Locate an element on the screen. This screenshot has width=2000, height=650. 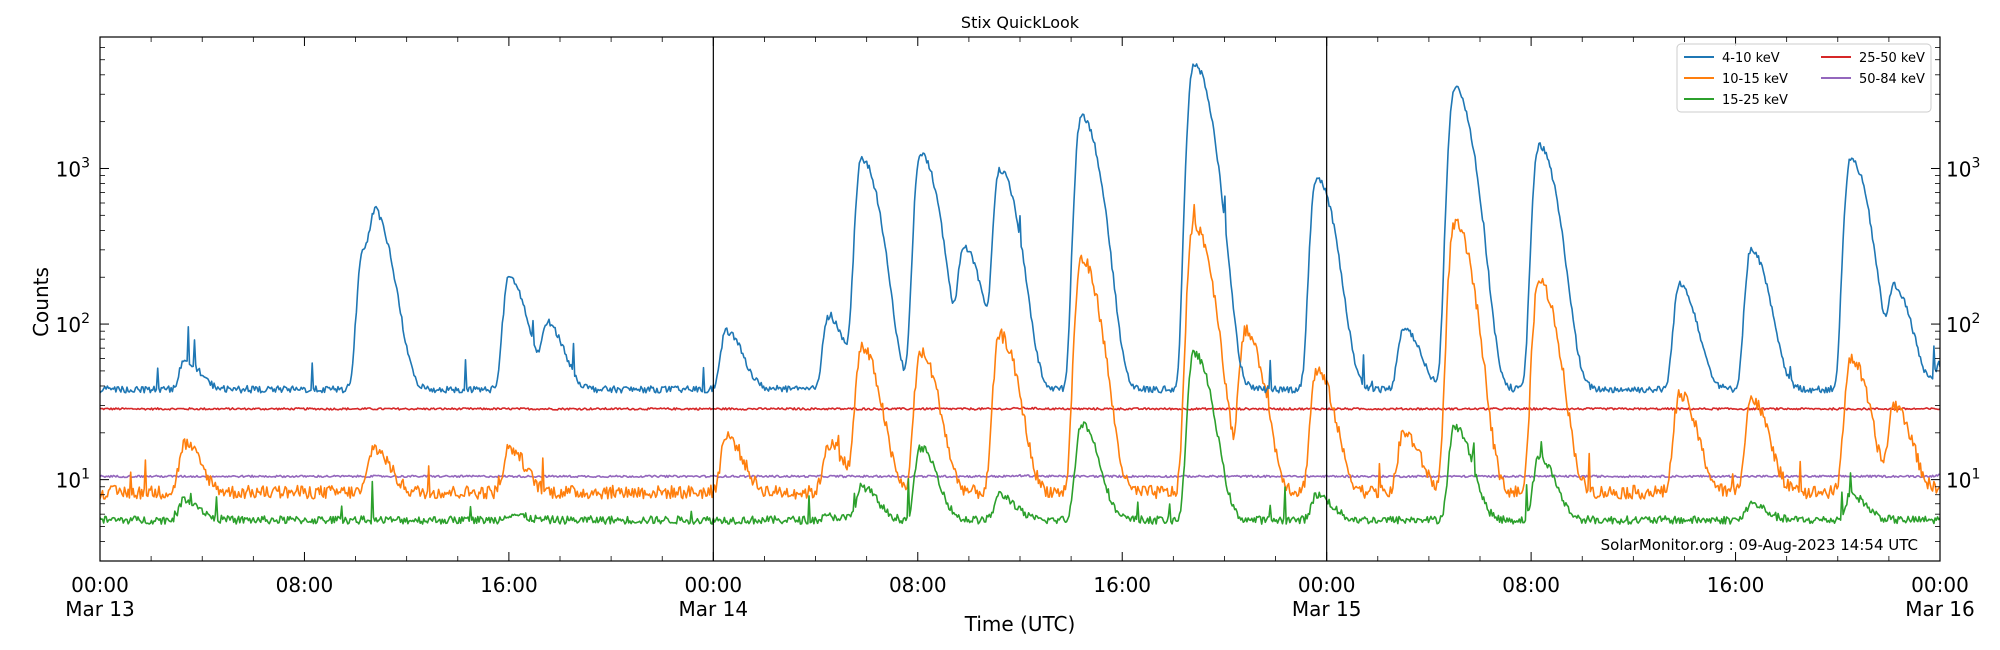
series-line-25-50-kev is located at coordinates (1020, 408).